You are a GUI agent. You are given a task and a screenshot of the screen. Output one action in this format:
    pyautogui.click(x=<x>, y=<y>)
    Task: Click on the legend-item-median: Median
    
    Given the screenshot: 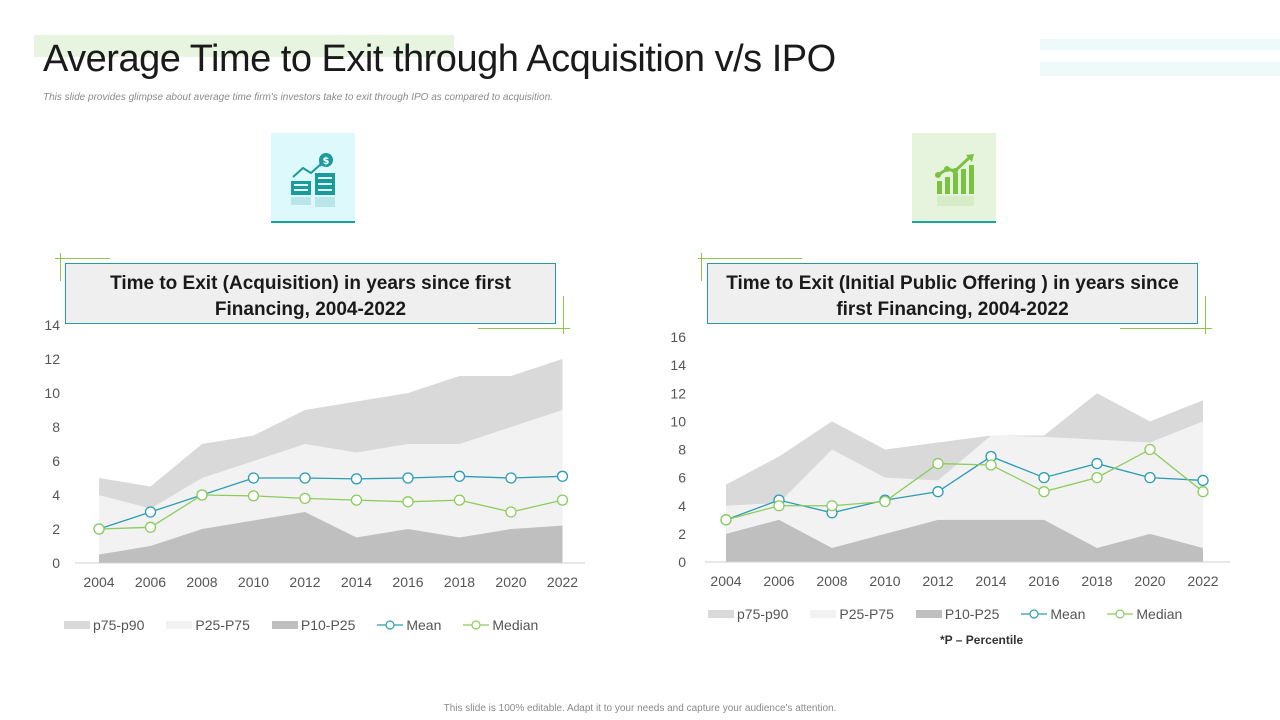 What is the action you would take?
    pyautogui.click(x=500, y=625)
    